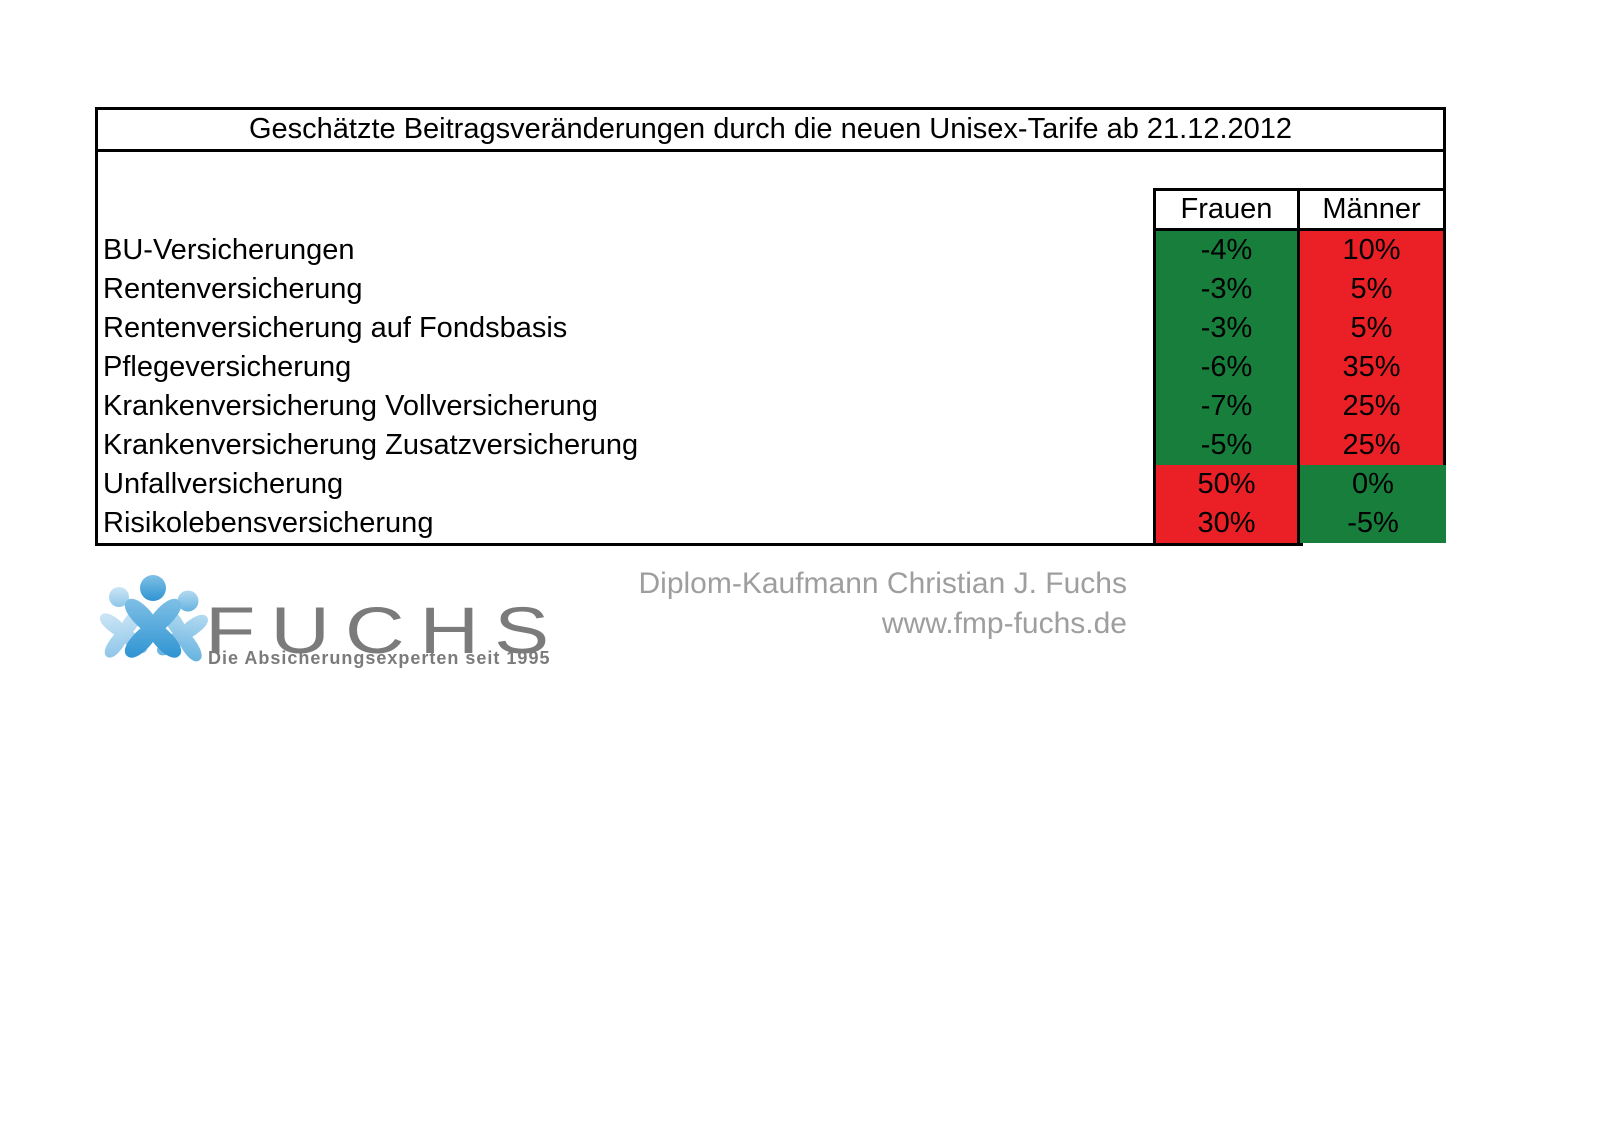 The image size is (1600, 1131). I want to click on row-label: Krankenversicherung Zusatzversicherung, so click(371, 445).